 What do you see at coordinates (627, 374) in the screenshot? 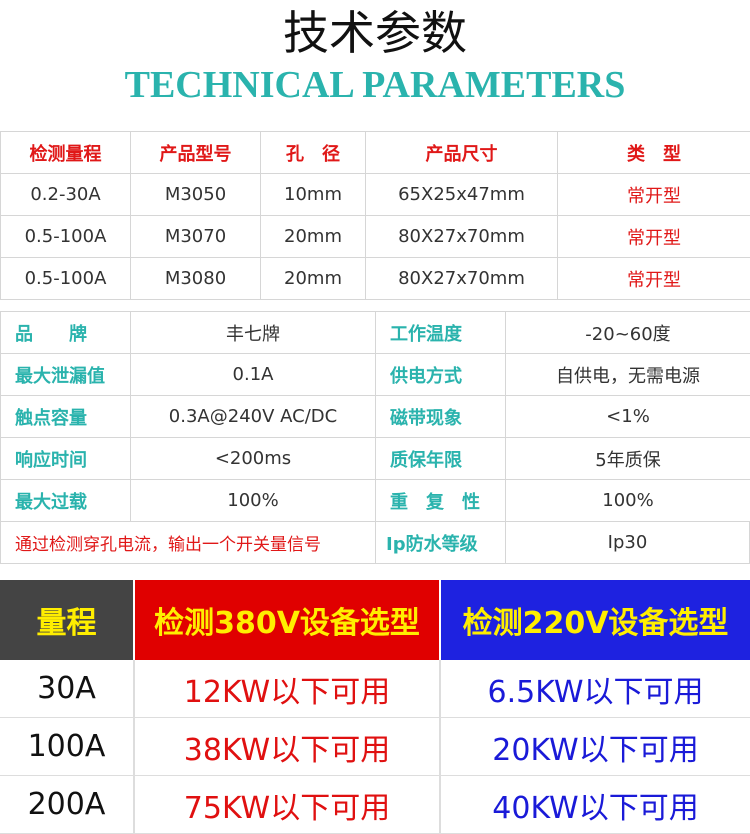
I see `prop-value: 自供电，无需电源` at bounding box center [627, 374].